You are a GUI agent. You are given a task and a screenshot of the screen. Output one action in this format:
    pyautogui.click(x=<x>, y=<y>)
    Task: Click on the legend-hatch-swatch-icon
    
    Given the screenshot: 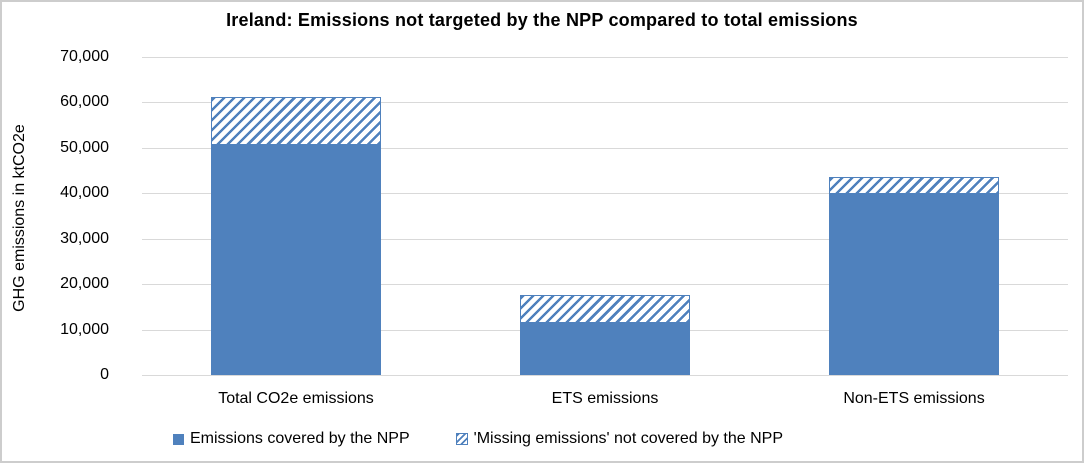 What is the action you would take?
    pyautogui.click(x=461, y=439)
    